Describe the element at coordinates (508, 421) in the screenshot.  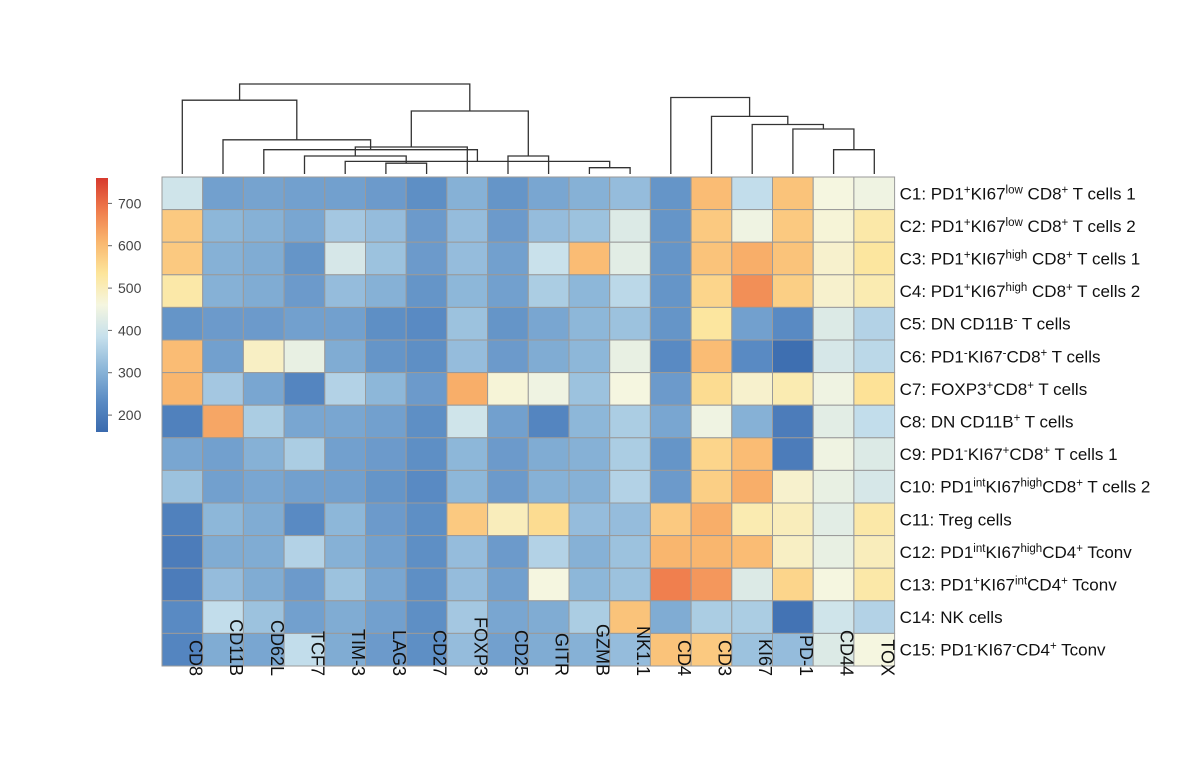
I see `heatmap-cell-r8-cd25` at that location.